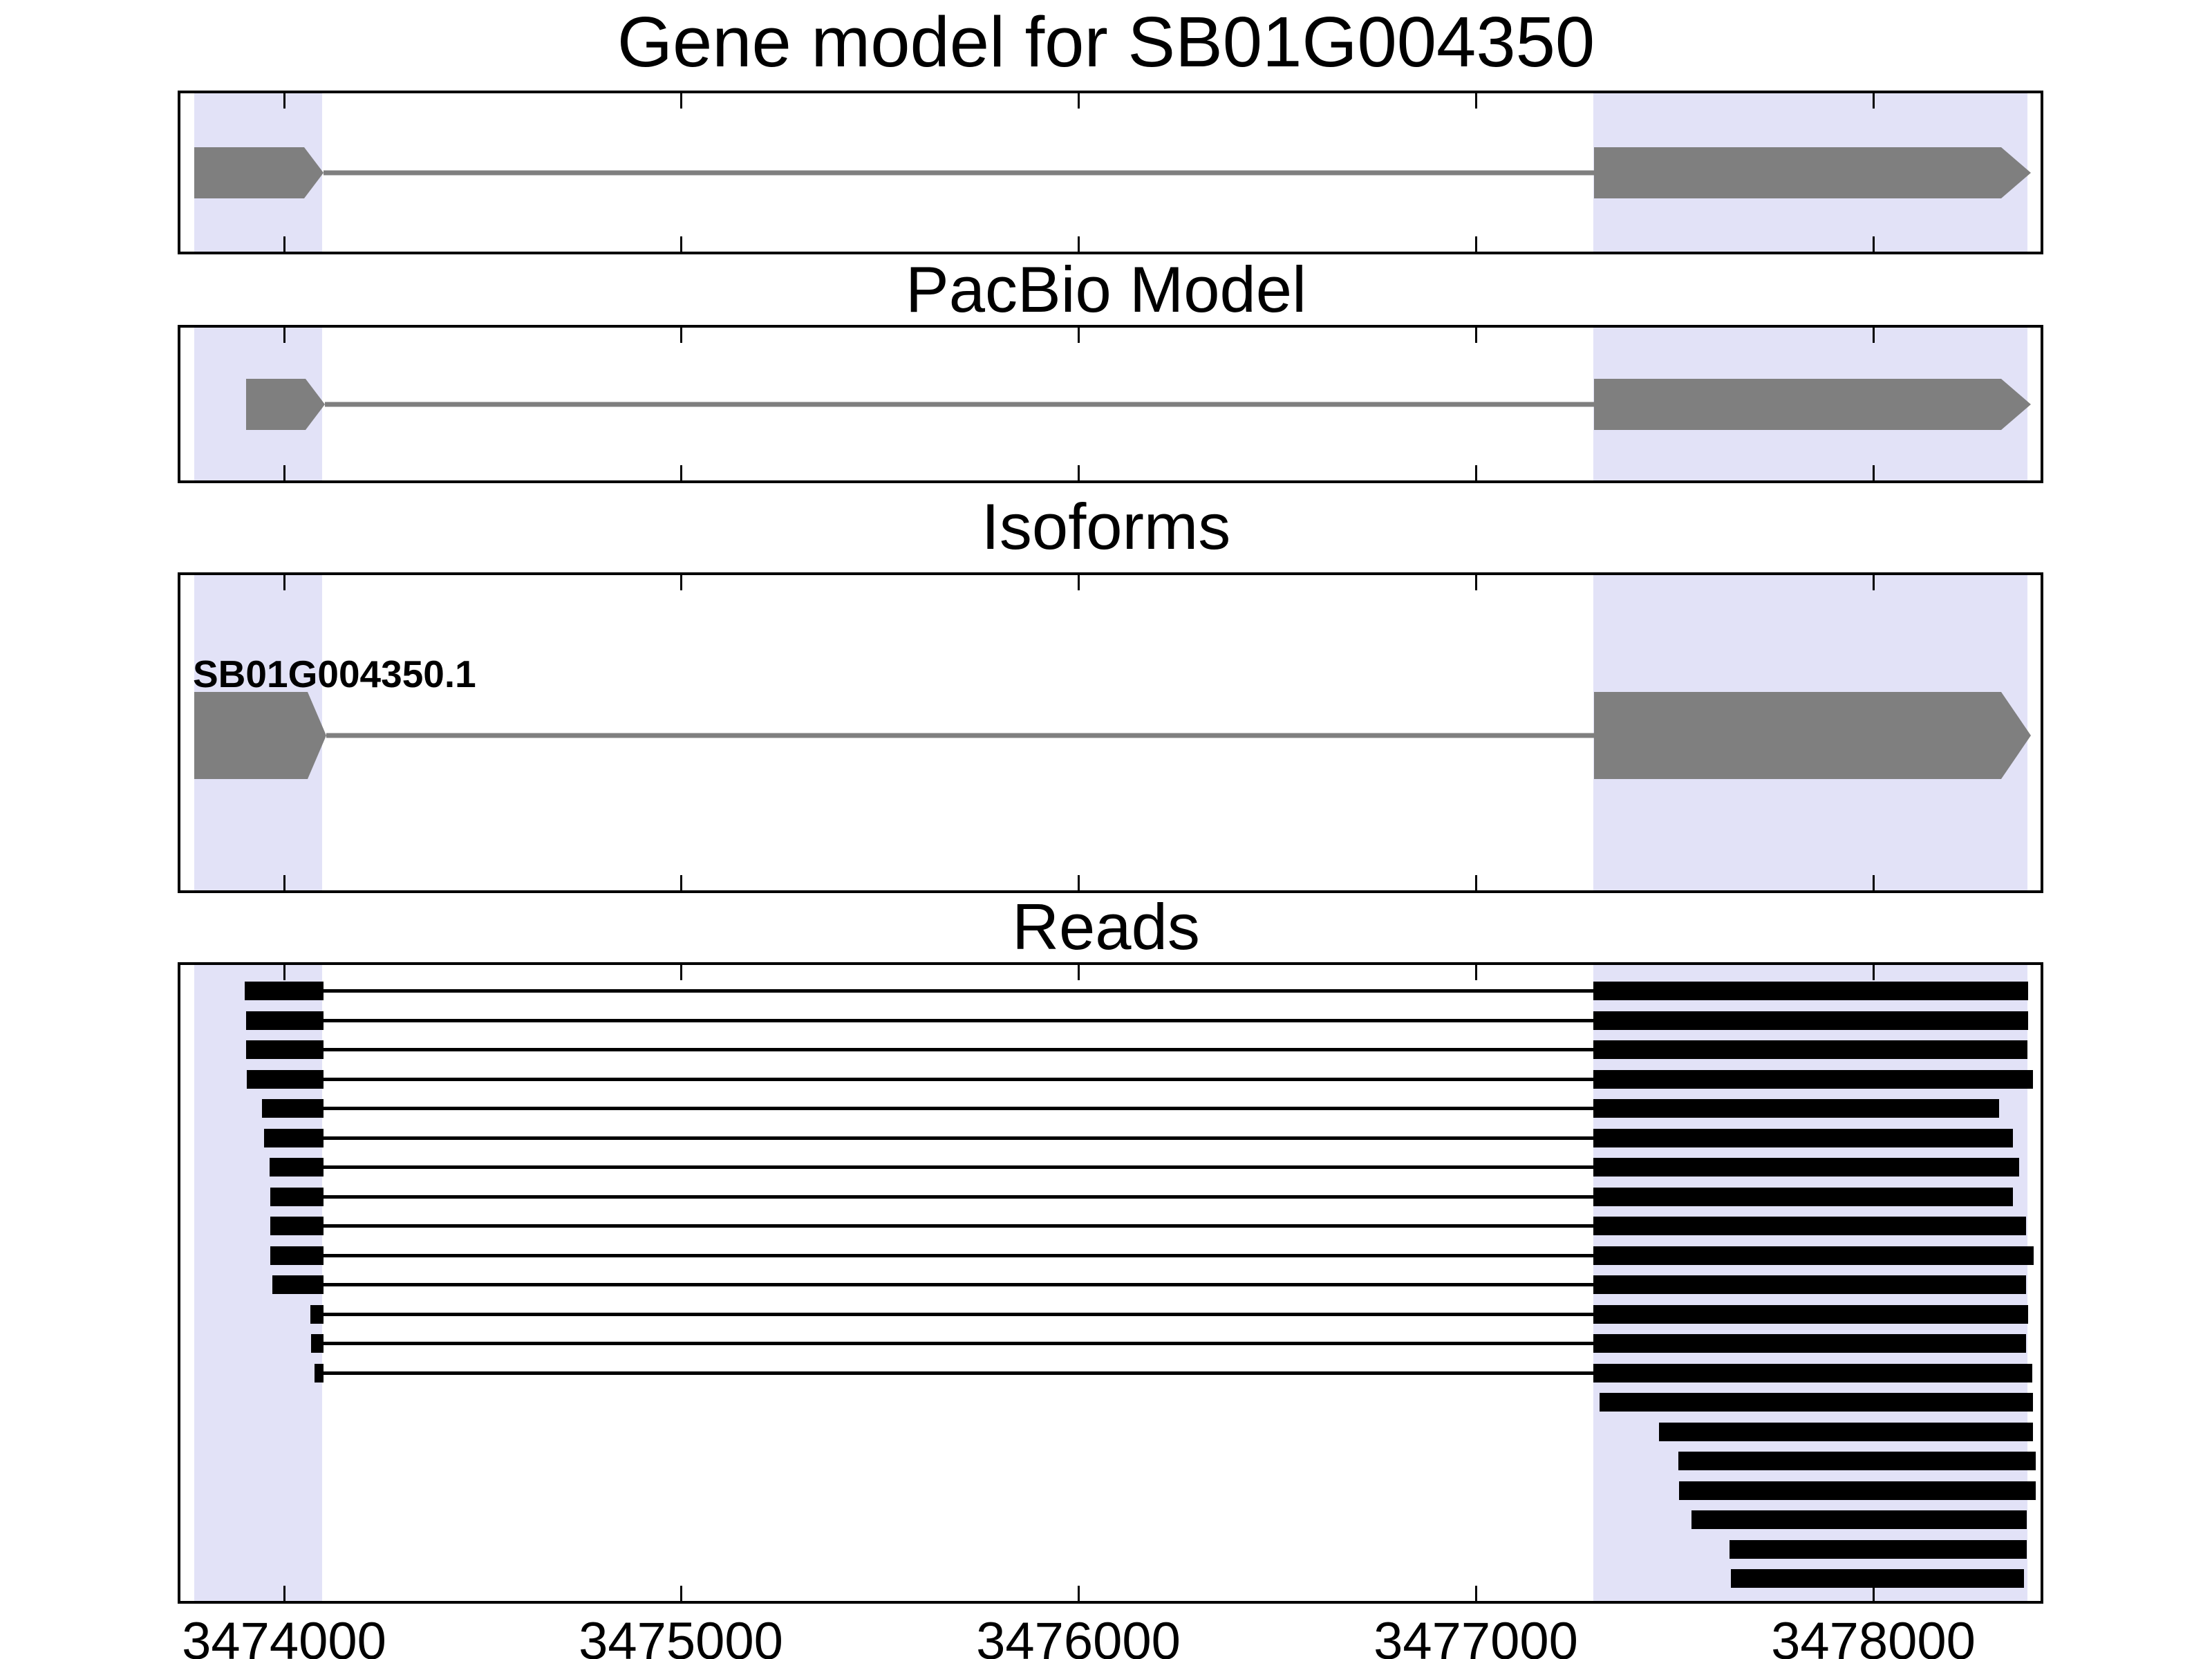 The height and width of the screenshot is (1659, 2212). Describe the element at coordinates (681, 1635) in the screenshot. I see `x-axis-label-3475000: 3475000` at that location.